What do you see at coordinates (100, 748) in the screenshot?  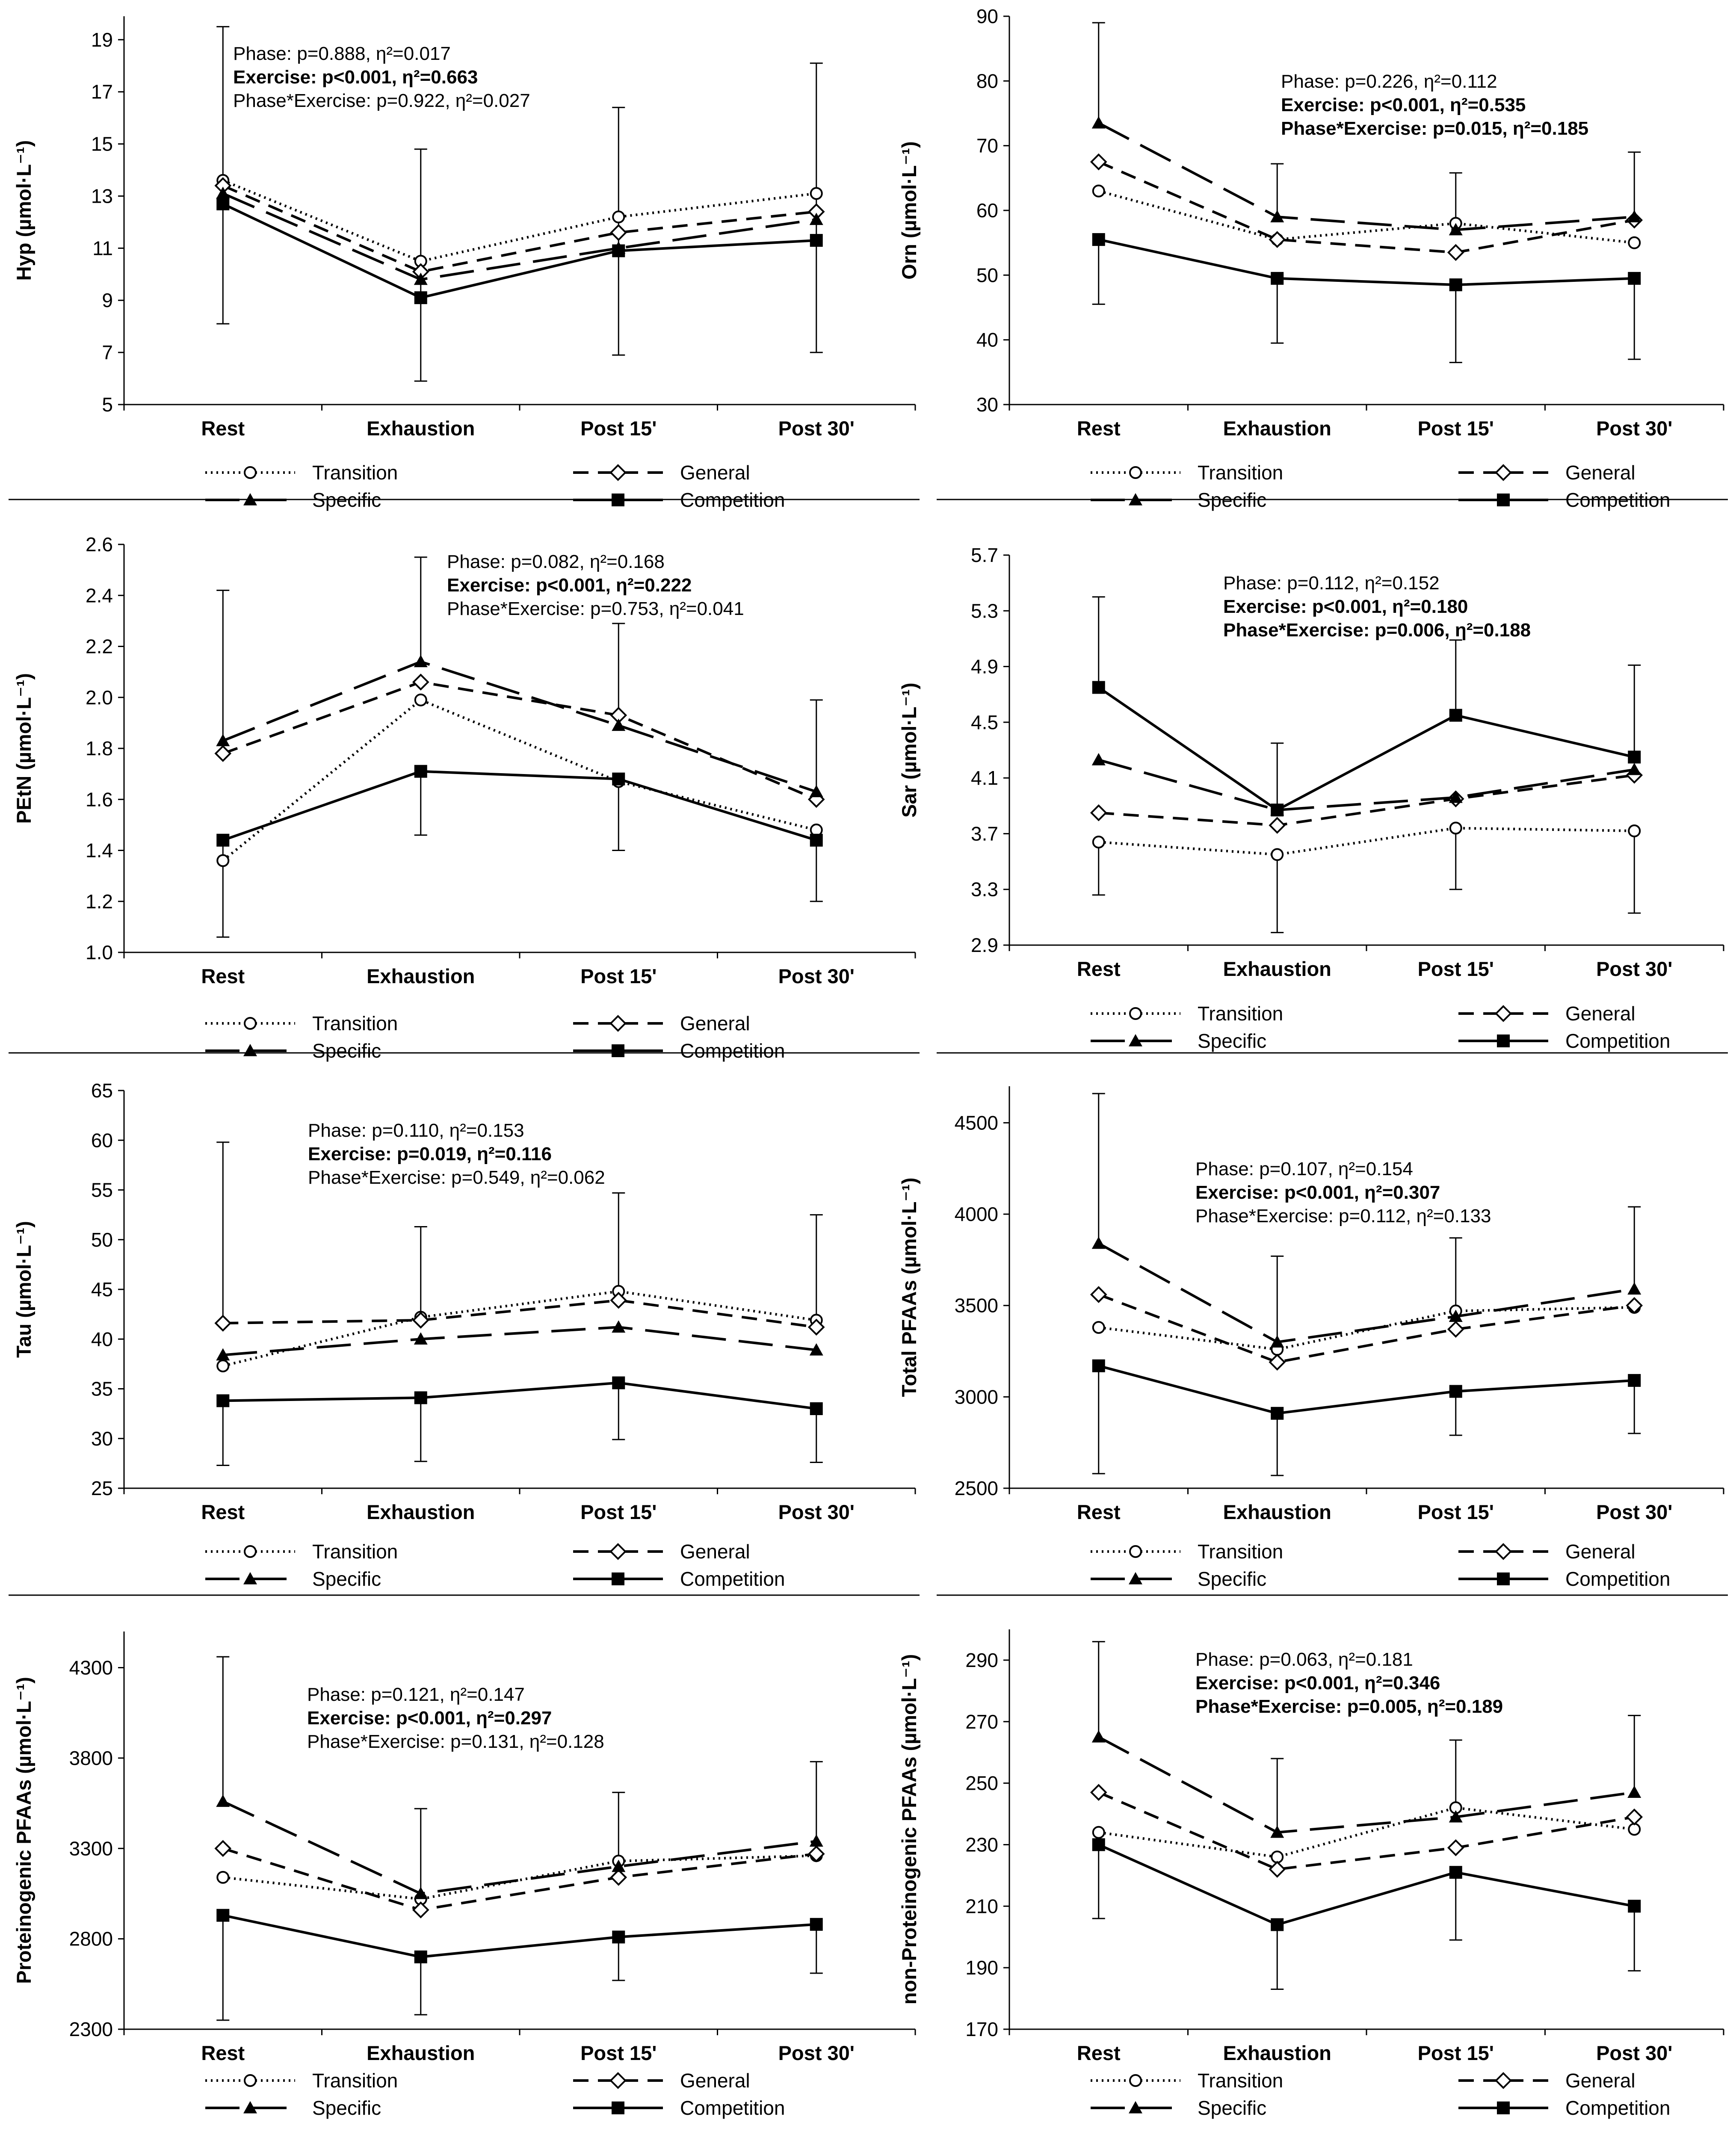 I see `y-tick-label: 1.8` at bounding box center [100, 748].